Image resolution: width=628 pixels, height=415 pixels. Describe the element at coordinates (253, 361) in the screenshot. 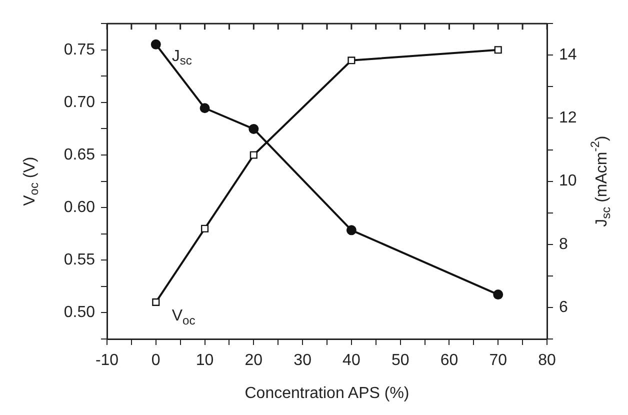

I see `x-tick-label: 20` at that location.